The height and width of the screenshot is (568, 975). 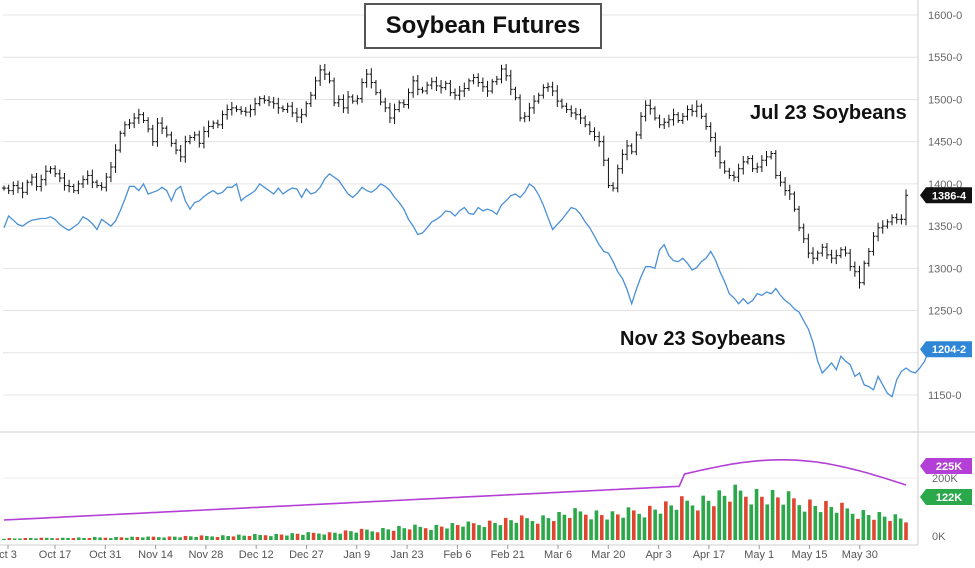 I want to click on svg-text: 122K, so click(x=949, y=498).